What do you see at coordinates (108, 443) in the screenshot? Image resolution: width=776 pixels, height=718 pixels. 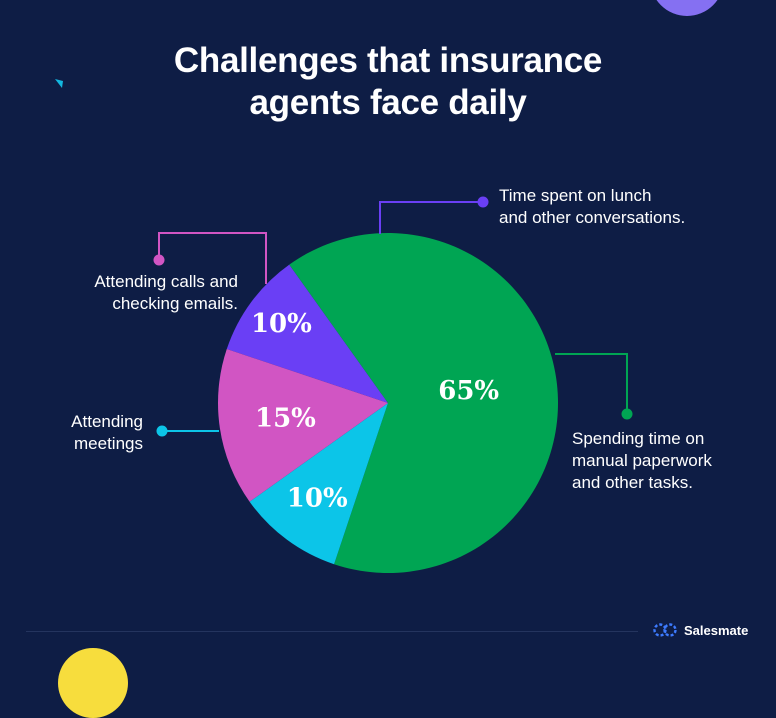 I see `callout-meetings-line-2: meetings` at bounding box center [108, 443].